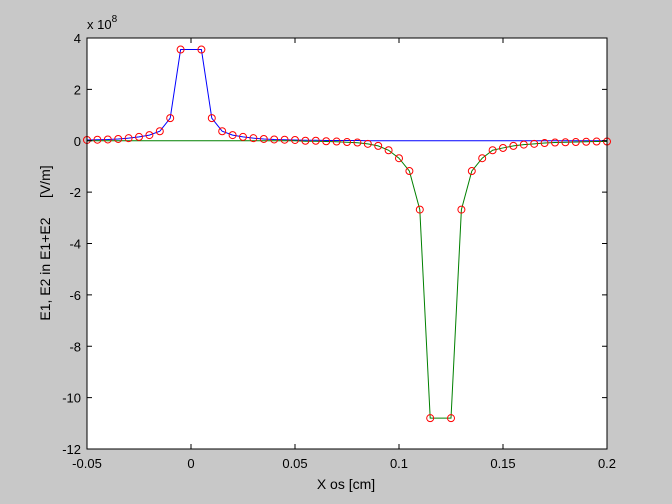  Describe the element at coordinates (77, 89) in the screenshot. I see `y-tick-label: 2` at that location.